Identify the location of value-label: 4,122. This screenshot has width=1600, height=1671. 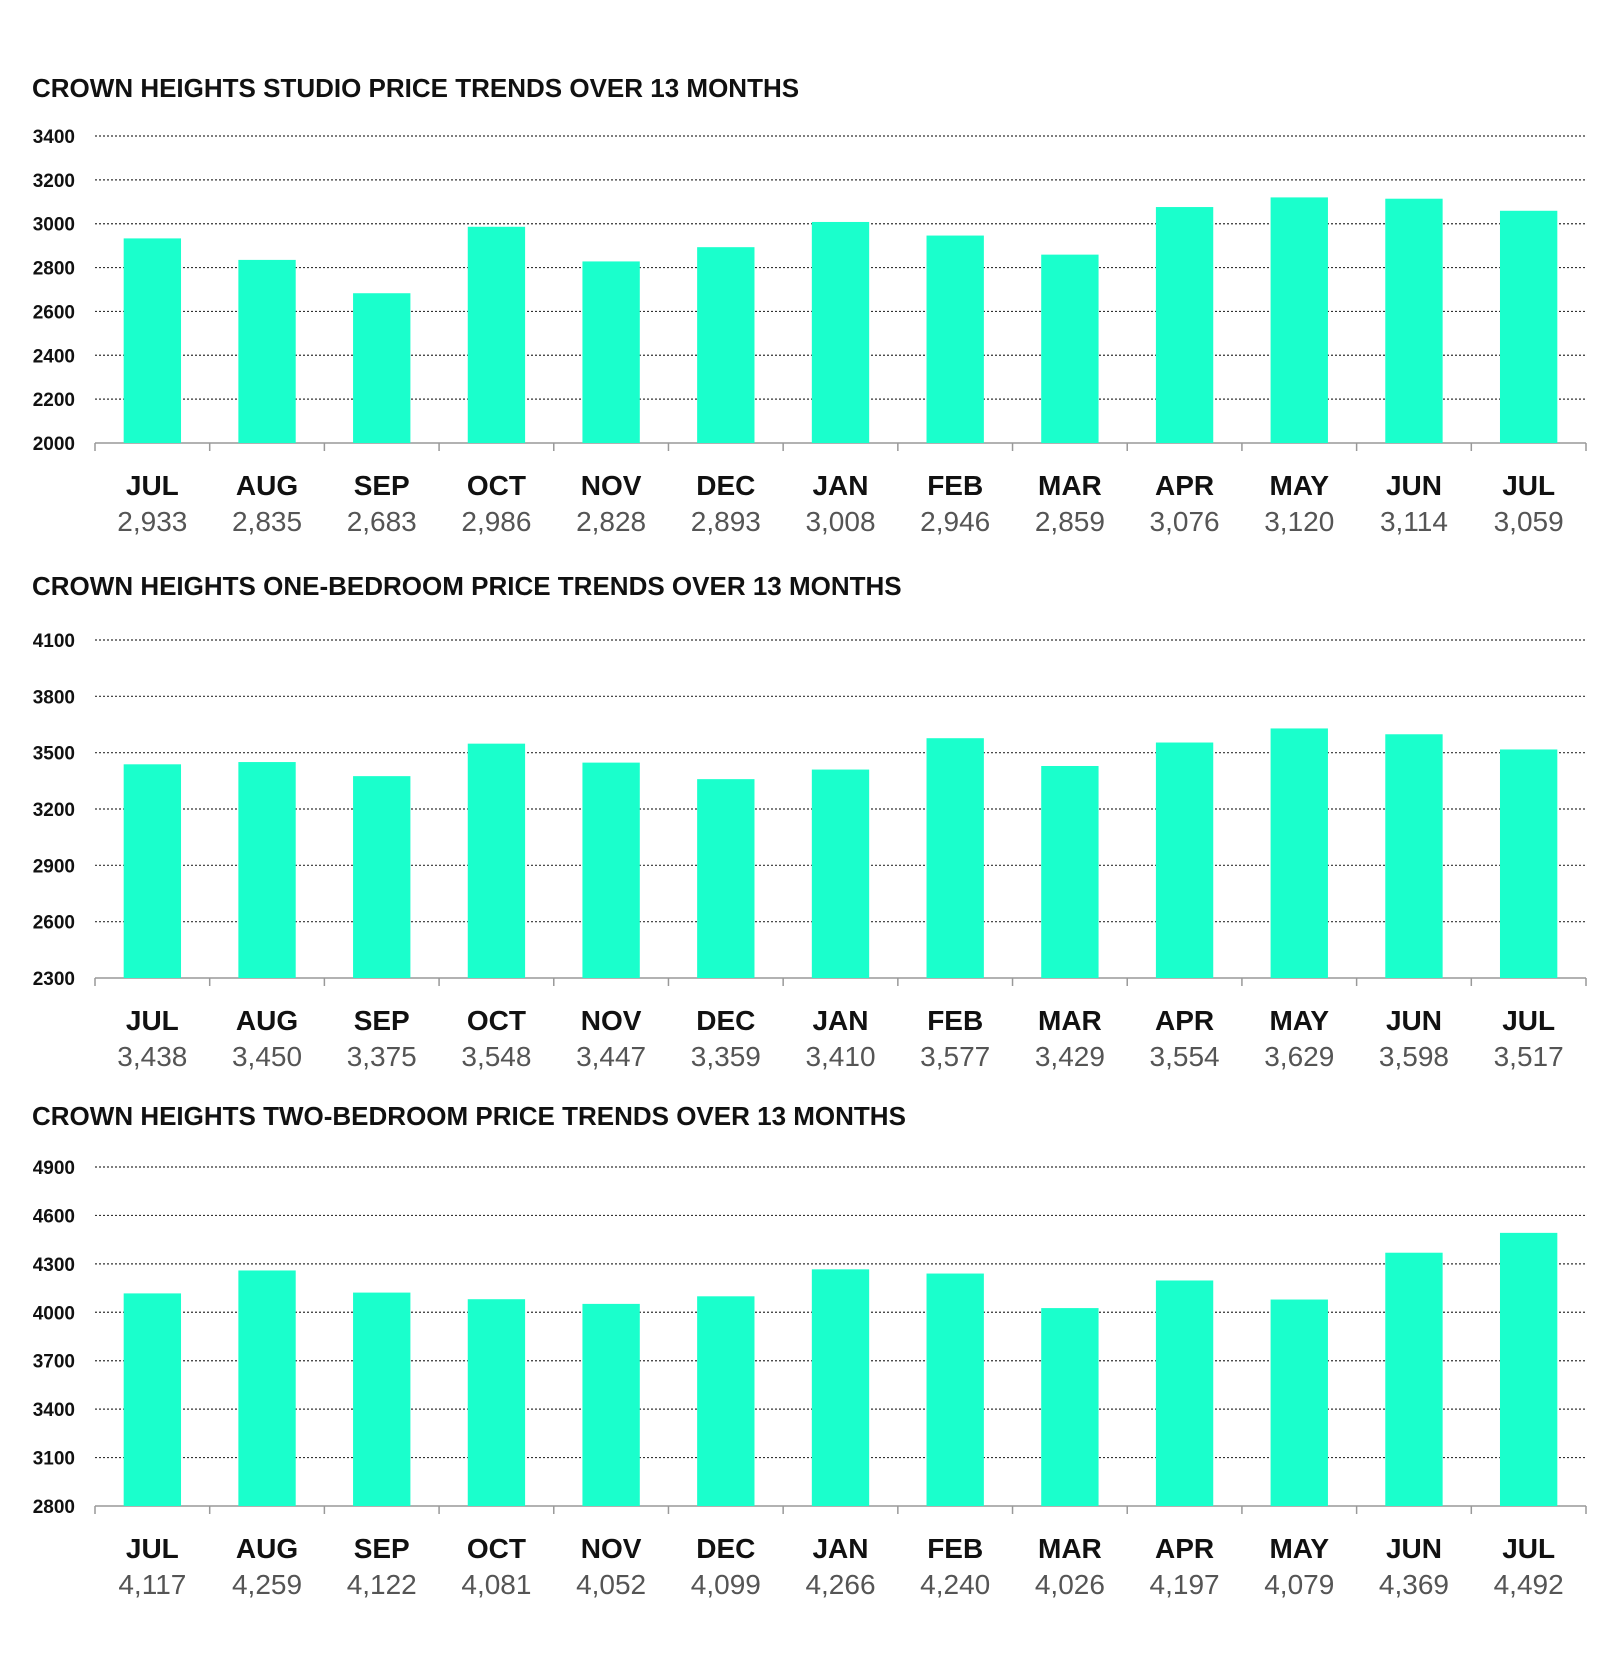
(382, 1584).